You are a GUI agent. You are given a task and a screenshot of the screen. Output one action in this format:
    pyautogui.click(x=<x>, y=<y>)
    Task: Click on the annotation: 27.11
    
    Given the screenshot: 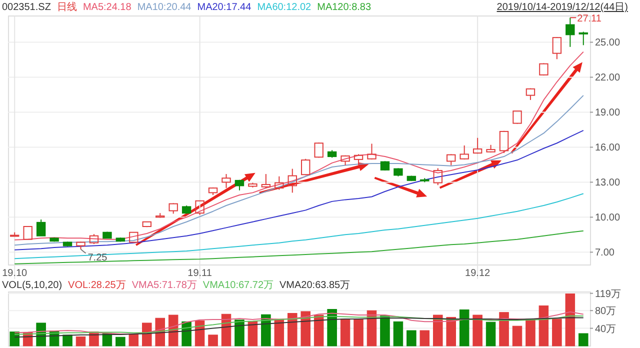 What is the action you would take?
    pyautogui.click(x=589, y=19)
    